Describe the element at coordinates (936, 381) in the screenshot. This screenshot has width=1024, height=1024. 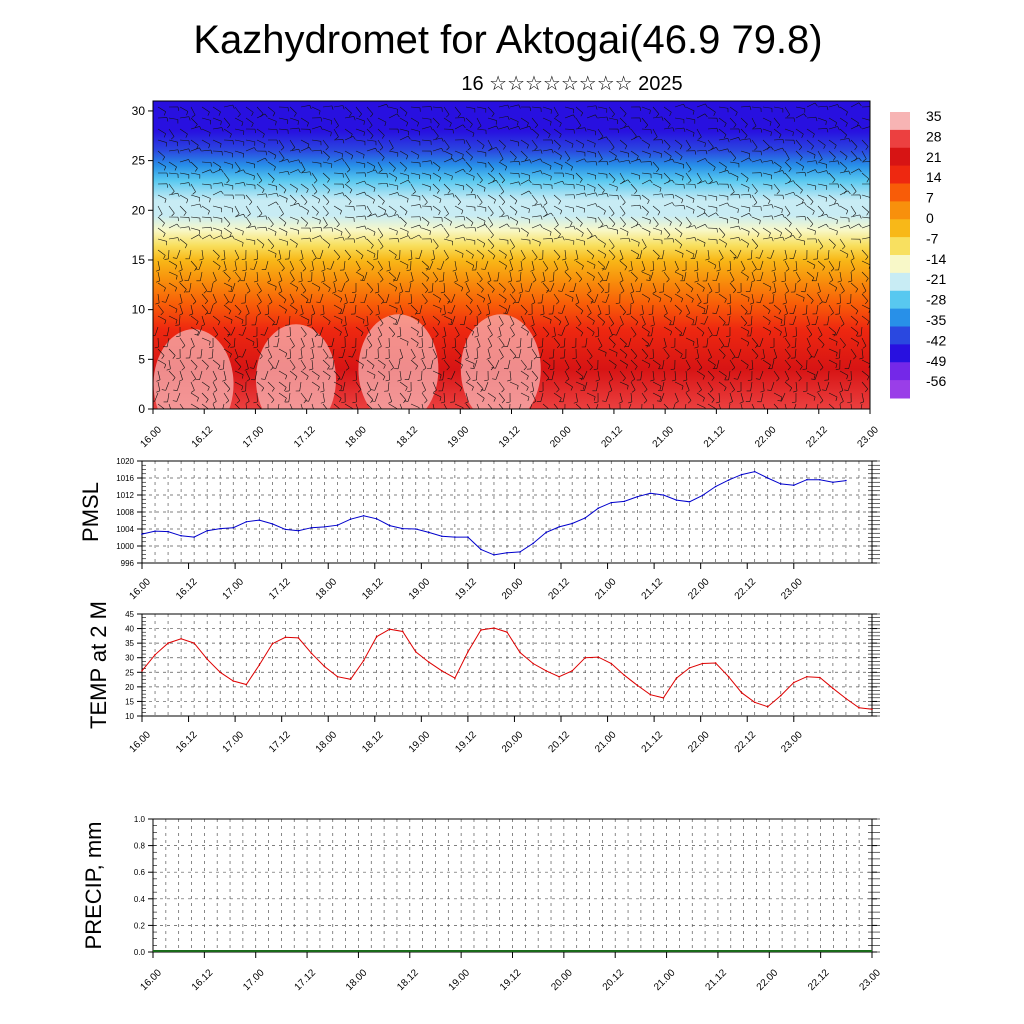
I see `colorbar-label: -56` at that location.